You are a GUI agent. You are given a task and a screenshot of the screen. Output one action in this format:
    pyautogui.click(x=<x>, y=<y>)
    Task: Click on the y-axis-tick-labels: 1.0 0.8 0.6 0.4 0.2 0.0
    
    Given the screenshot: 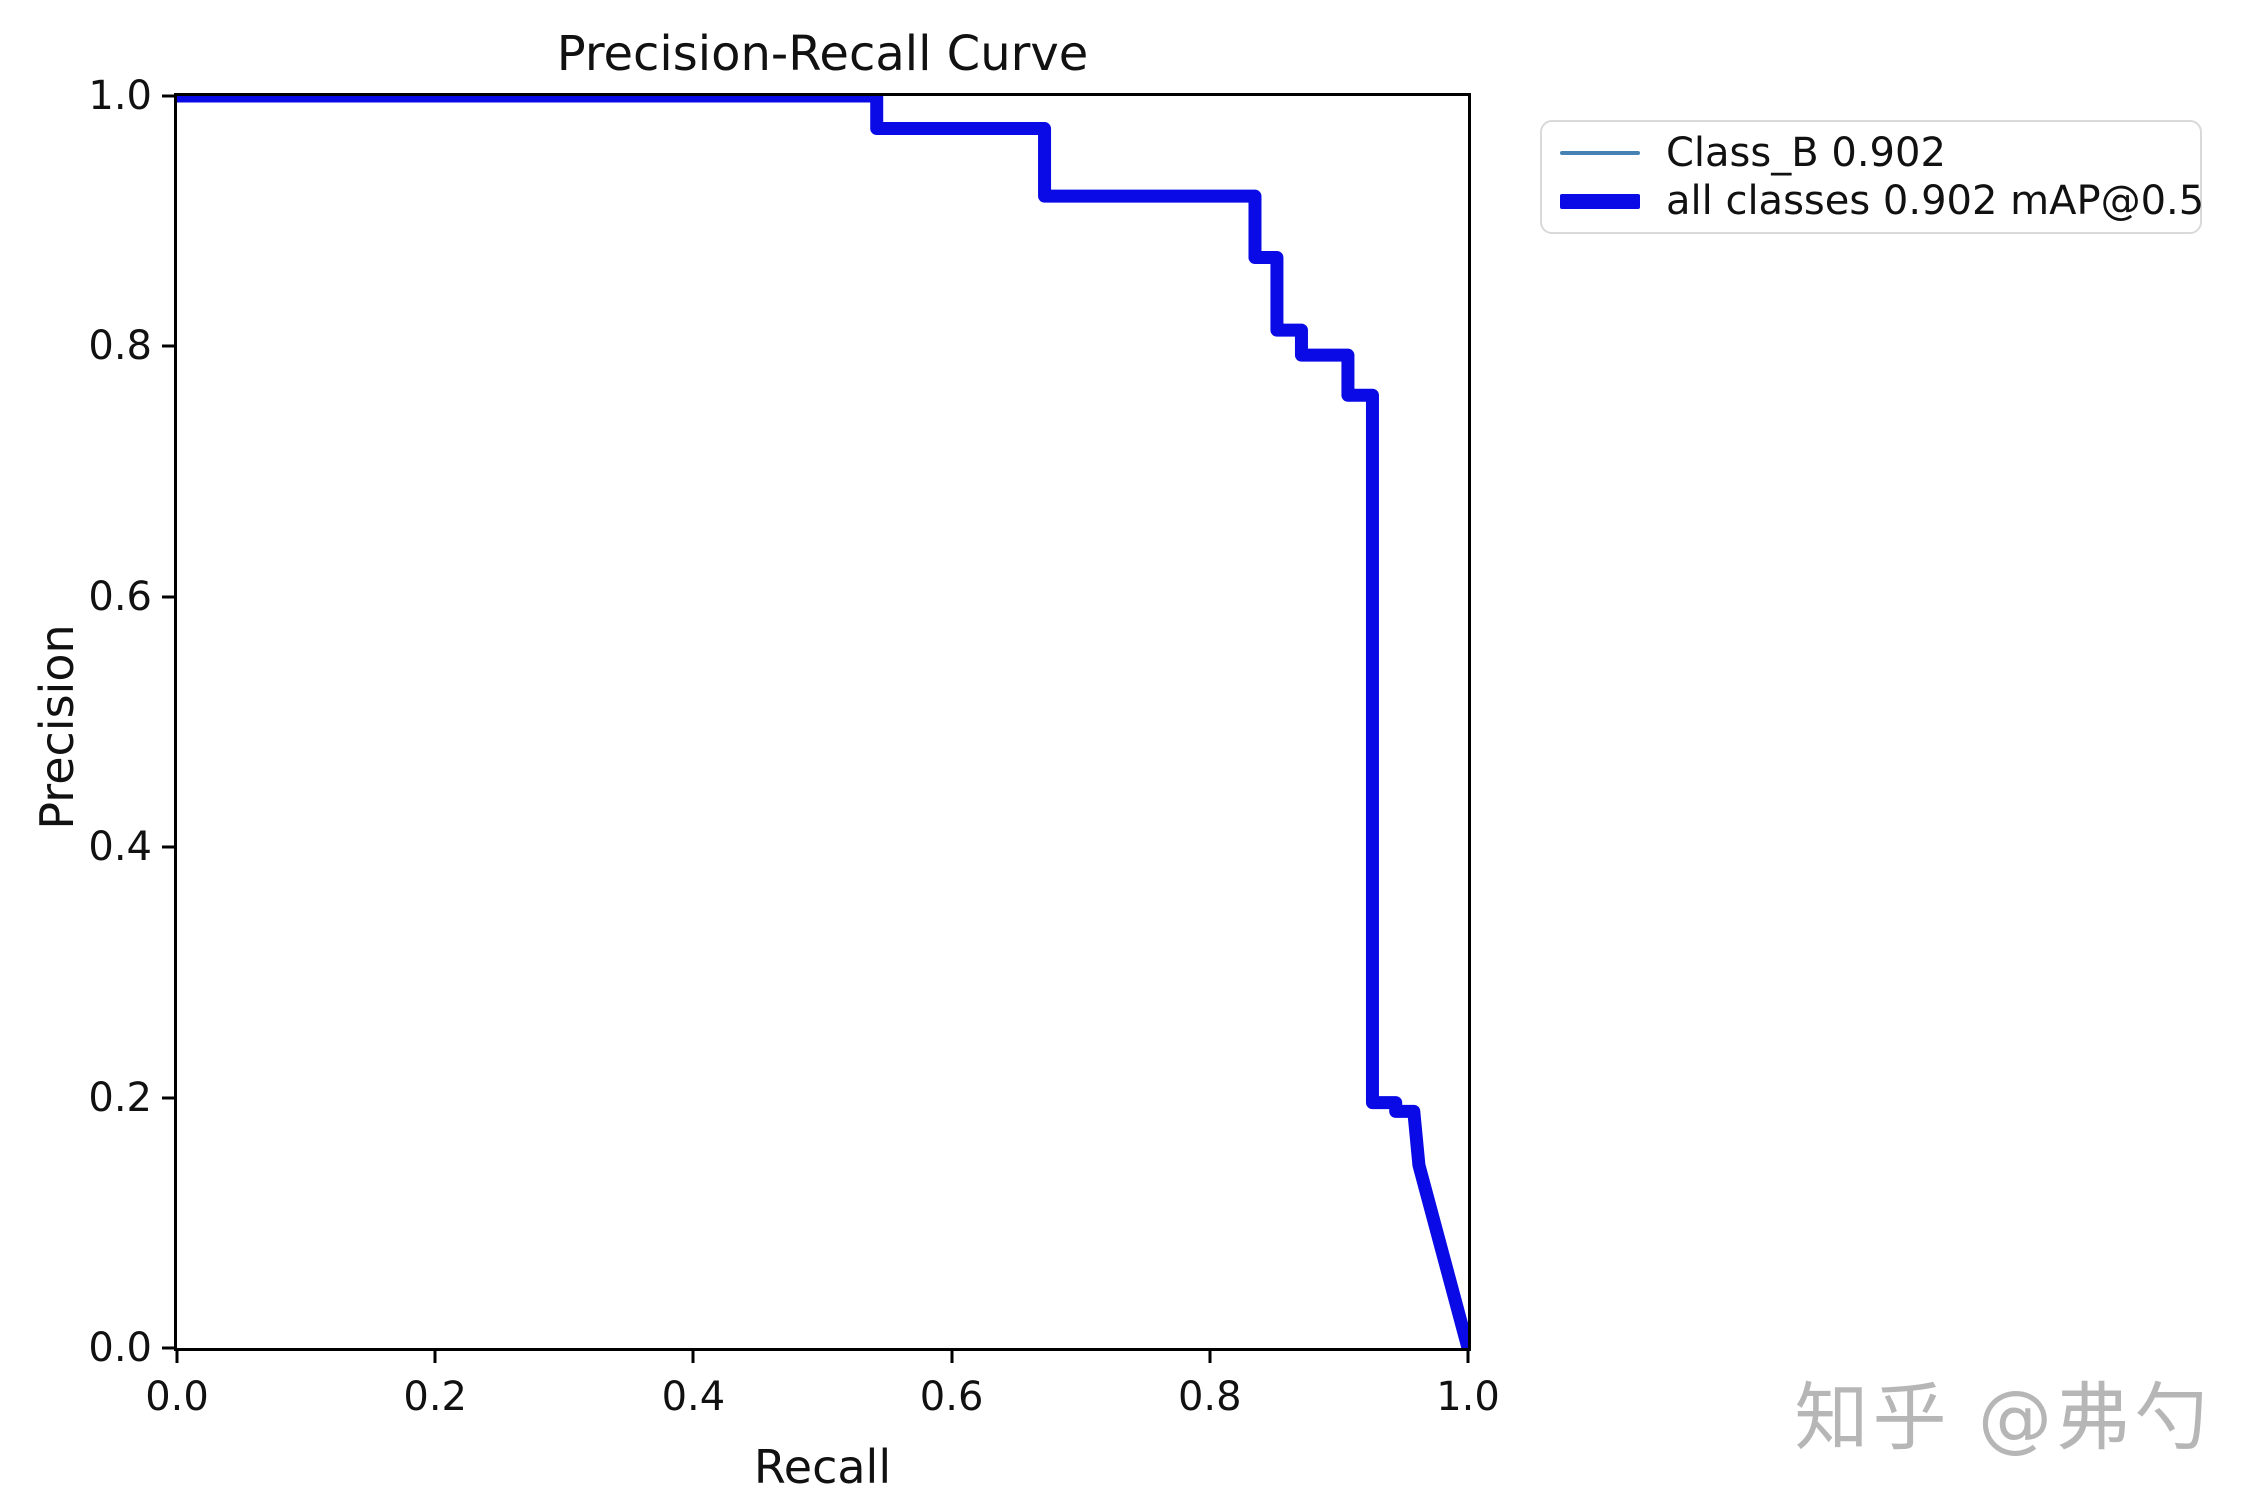 What is the action you would take?
    pyautogui.click(x=96, y=722)
    